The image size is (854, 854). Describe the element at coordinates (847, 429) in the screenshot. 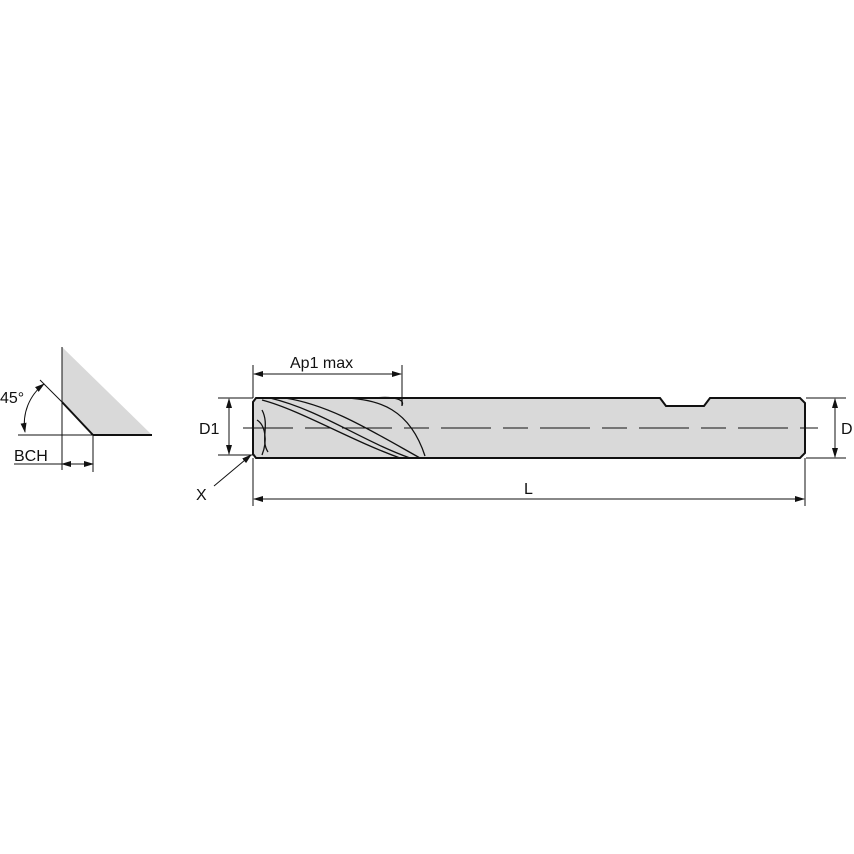

I see `d-label: D` at that location.